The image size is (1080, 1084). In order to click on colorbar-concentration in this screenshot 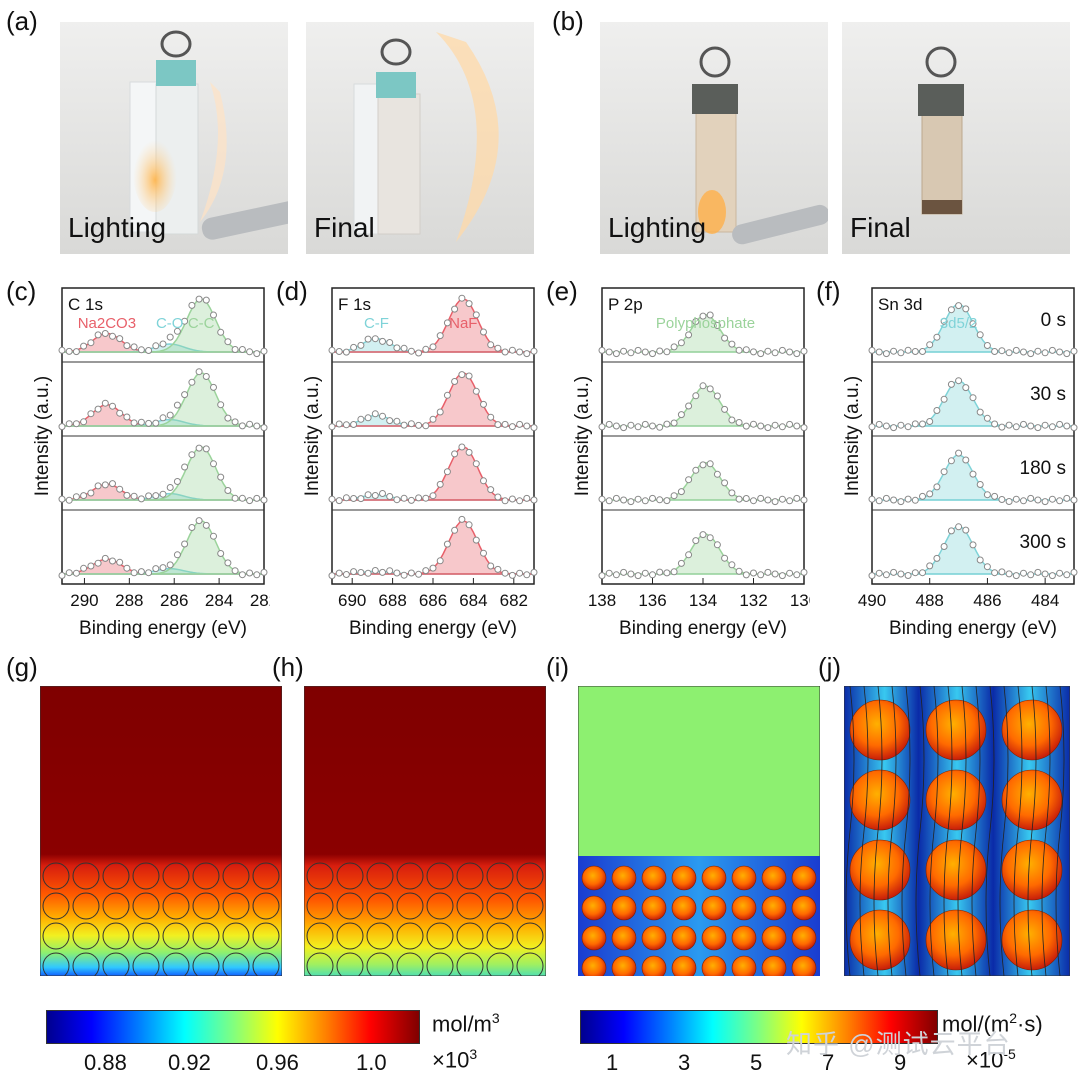, I will do `click(233, 1027)`.